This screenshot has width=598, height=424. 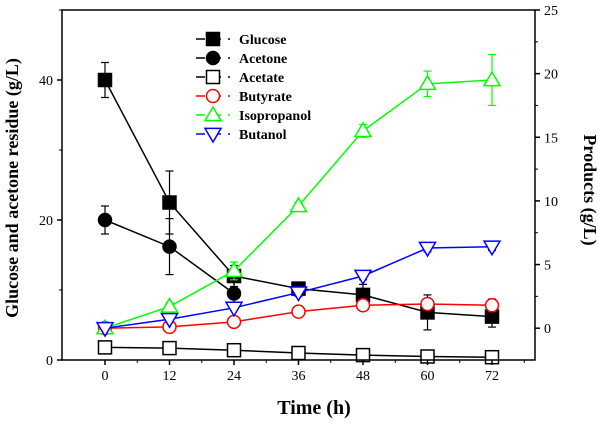 I want to click on y-axis-right-title: Products (g/L), so click(x=588, y=189).